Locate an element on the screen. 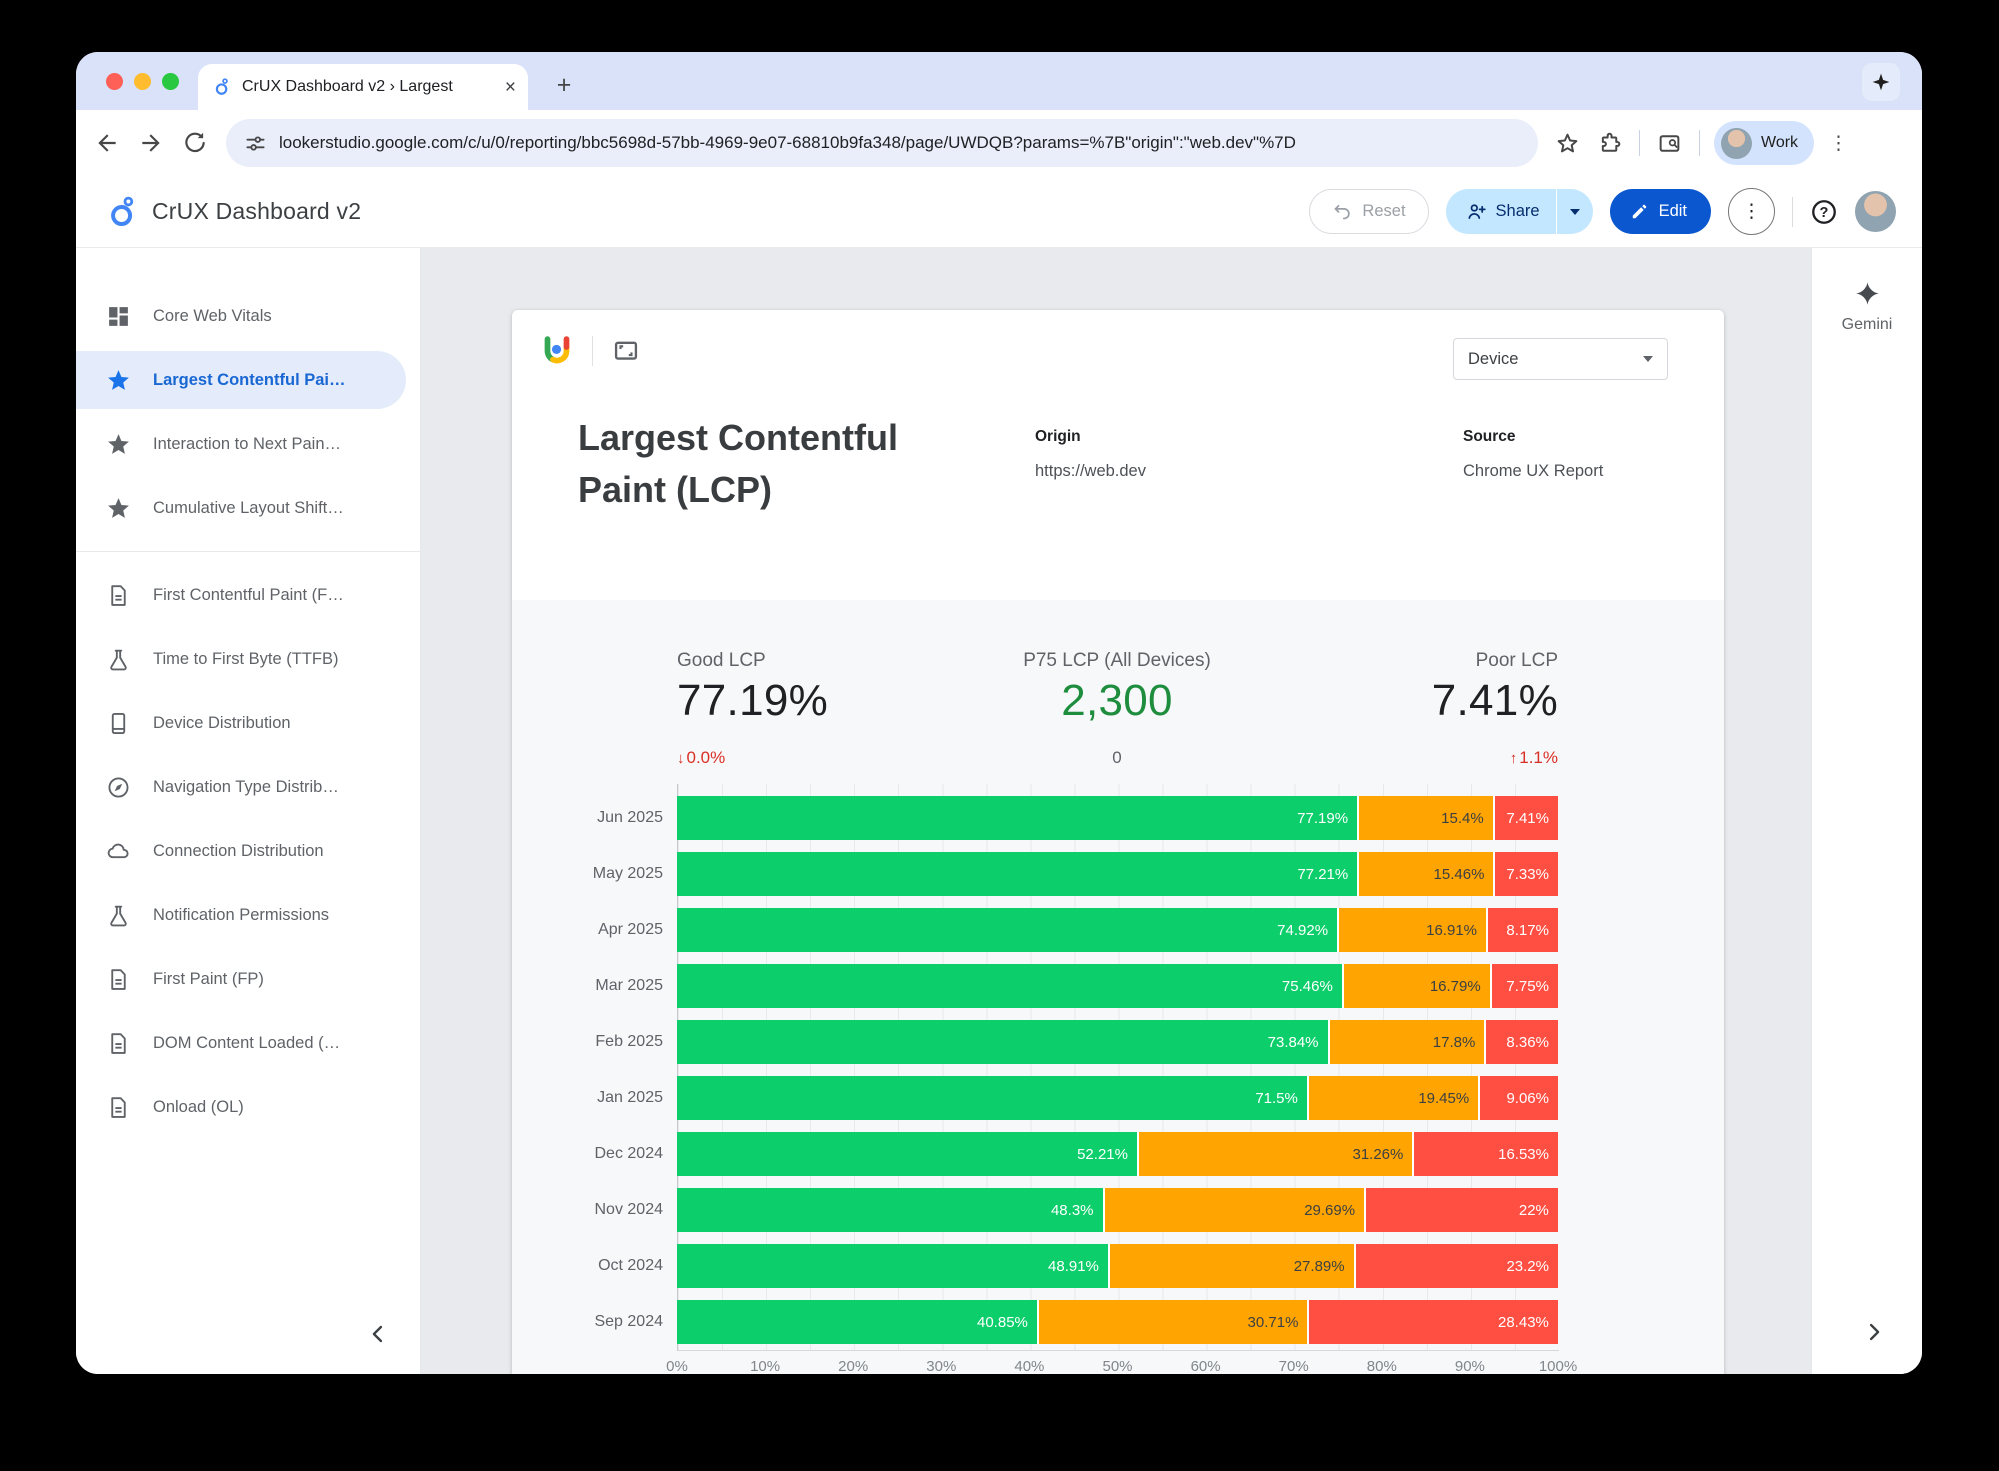 The height and width of the screenshot is (1471, 1999). back-icon is located at coordinates (107, 143).